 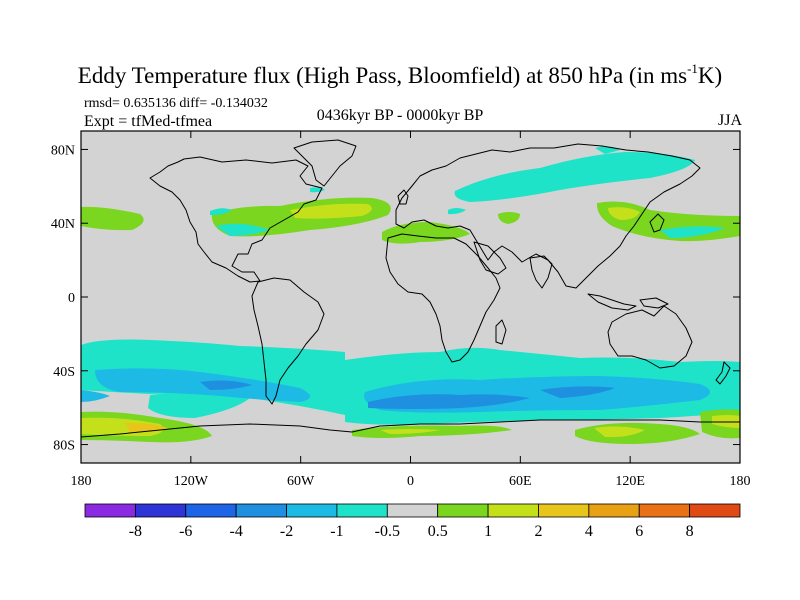 I want to click on colorbar-label: 8, so click(x=690, y=531).